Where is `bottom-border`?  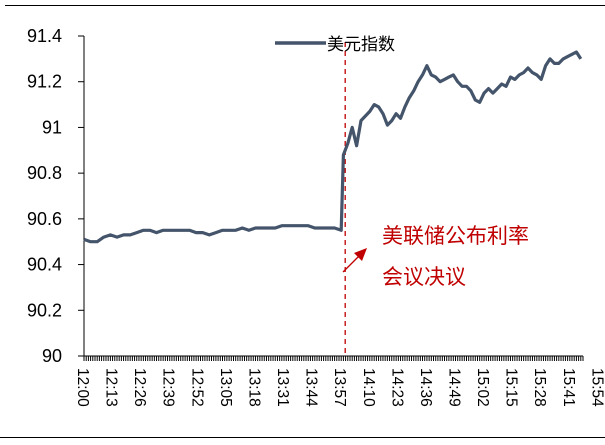
bottom-border is located at coordinates (302, 437).